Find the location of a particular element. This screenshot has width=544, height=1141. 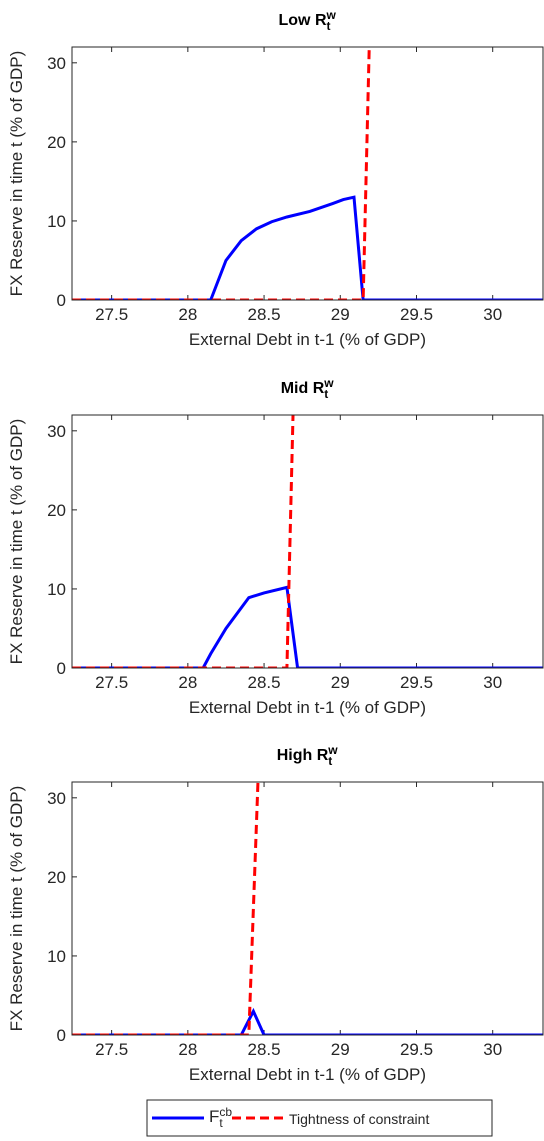

scripted-text: Fcb t is located at coordinates (220, 1117).